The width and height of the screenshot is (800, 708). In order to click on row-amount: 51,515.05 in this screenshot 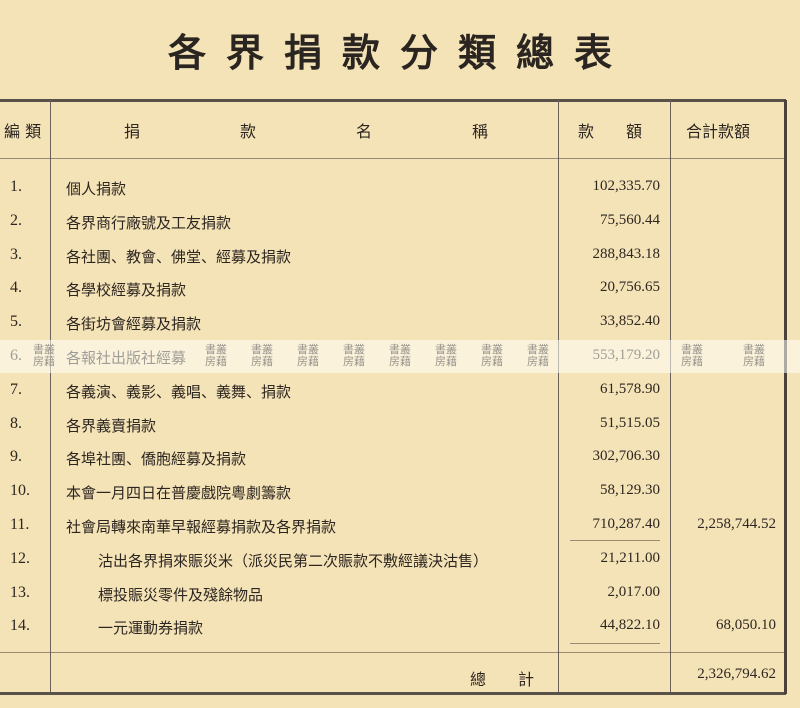, I will do `click(630, 422)`.